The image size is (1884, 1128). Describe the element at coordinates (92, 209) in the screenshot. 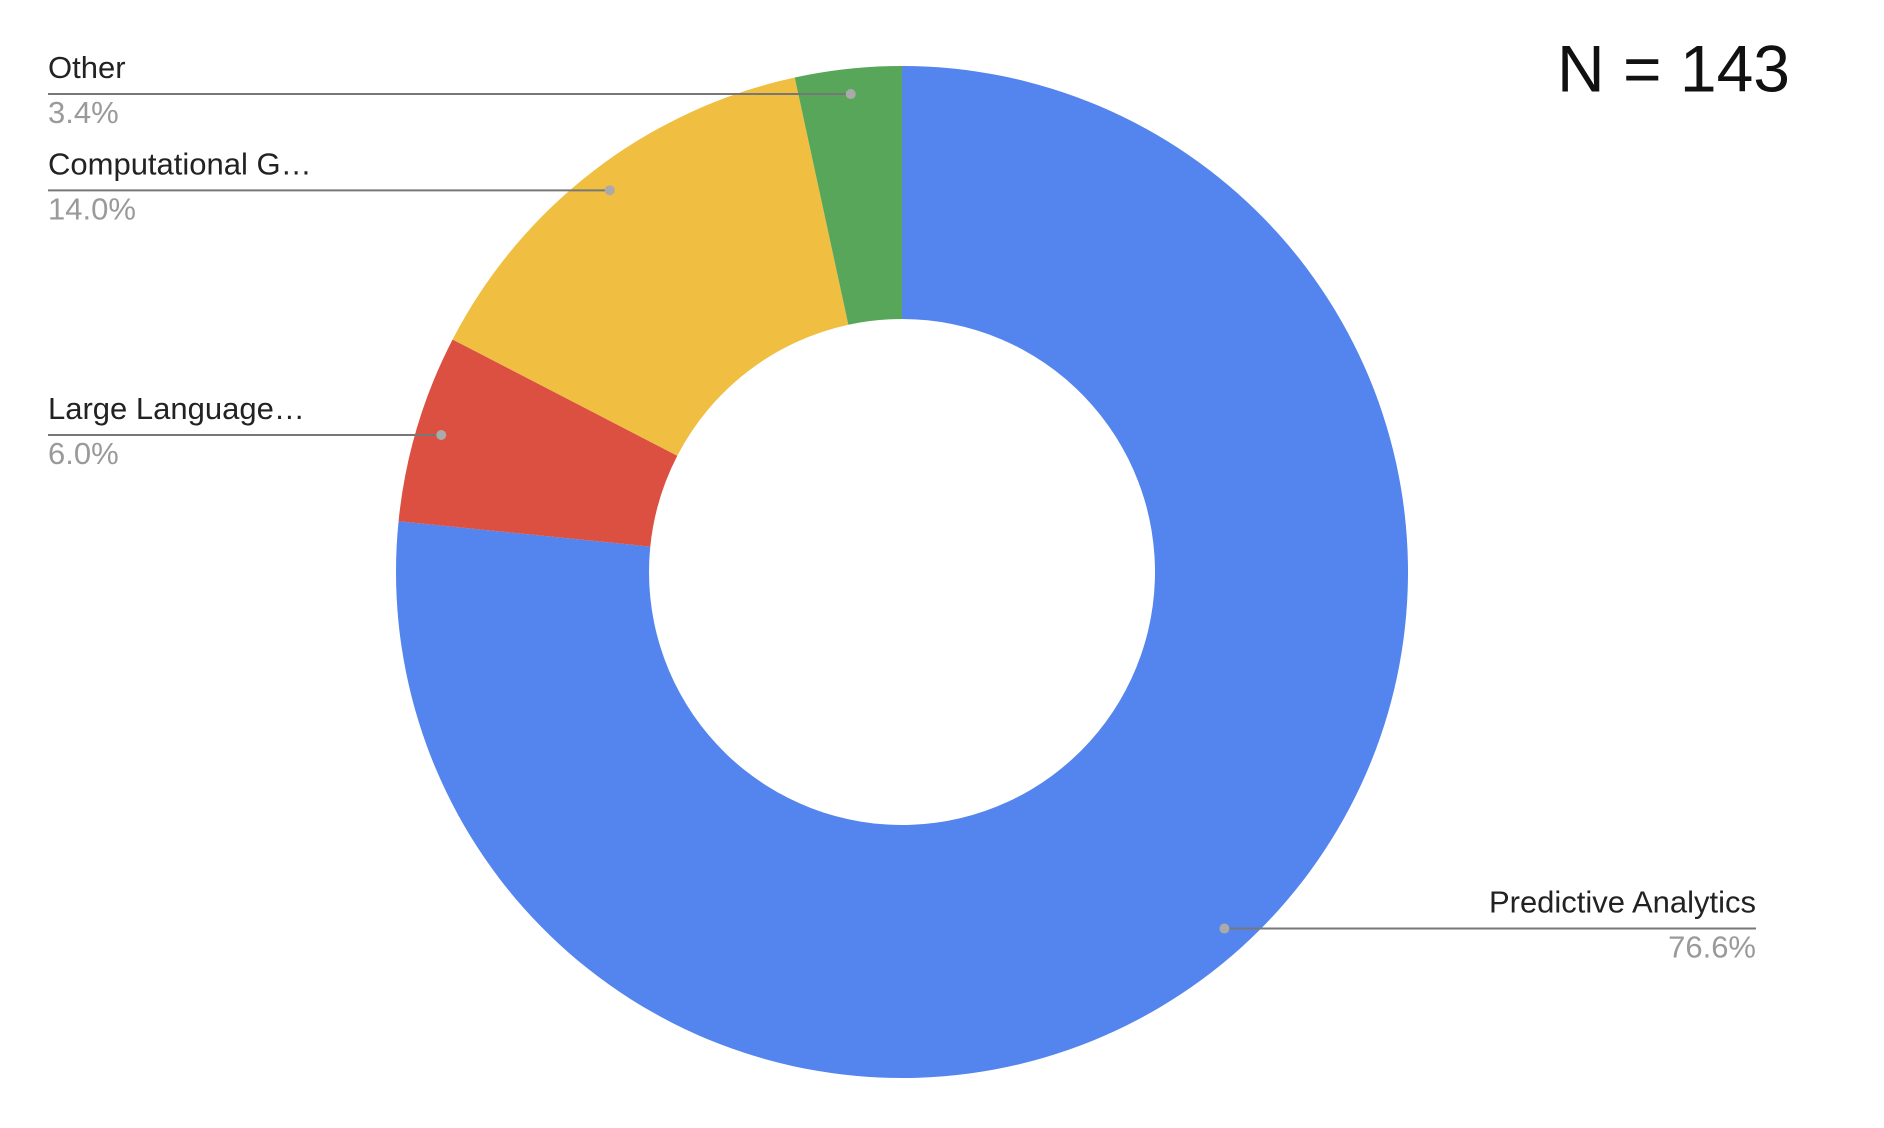

I see `slice-value-label: 14.0%` at that location.